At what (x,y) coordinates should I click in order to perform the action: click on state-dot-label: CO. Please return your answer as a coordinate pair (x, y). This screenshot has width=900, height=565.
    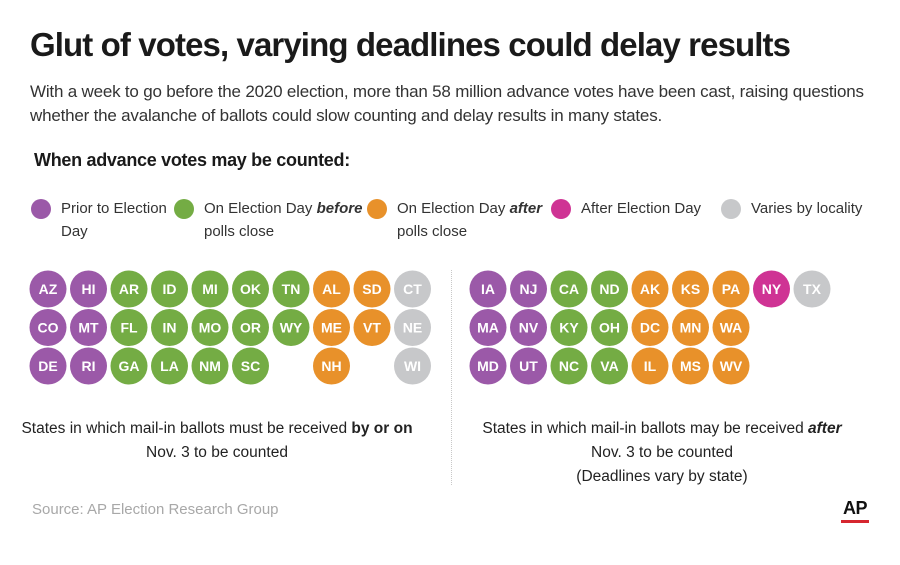
    Looking at the image, I should click on (48, 328).